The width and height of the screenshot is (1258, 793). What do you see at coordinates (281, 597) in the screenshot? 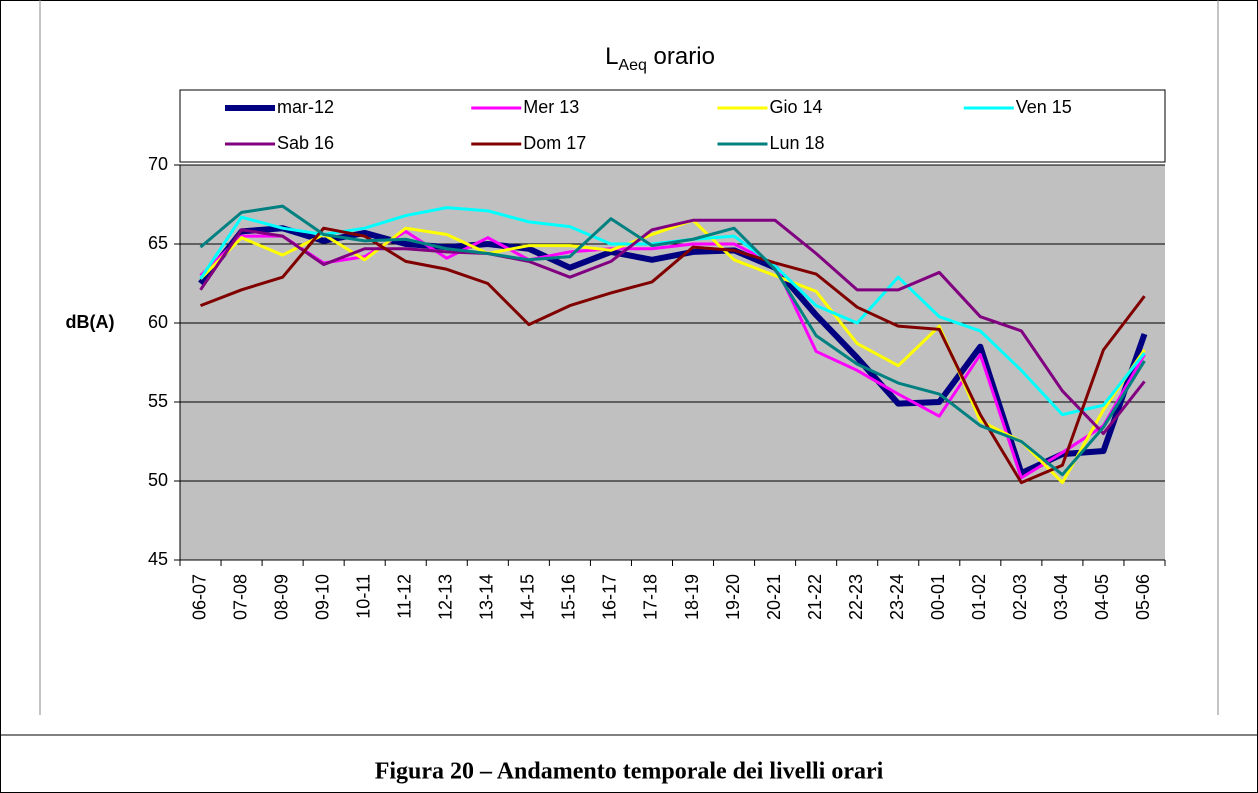
I see `x-tick-label: 08-09` at bounding box center [281, 597].